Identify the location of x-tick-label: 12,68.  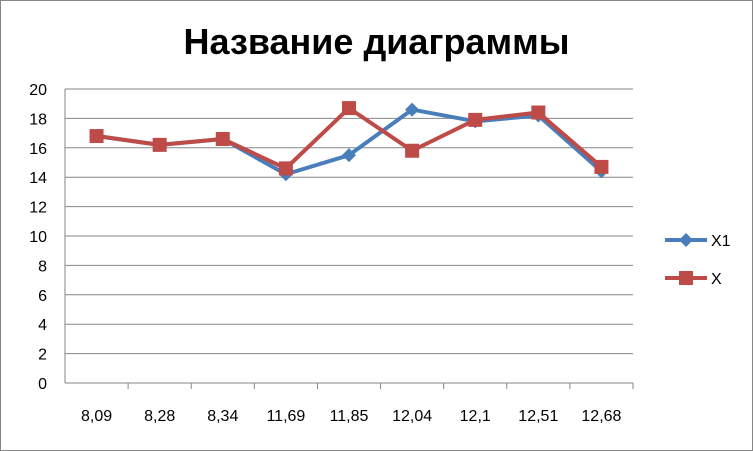
(601, 416).